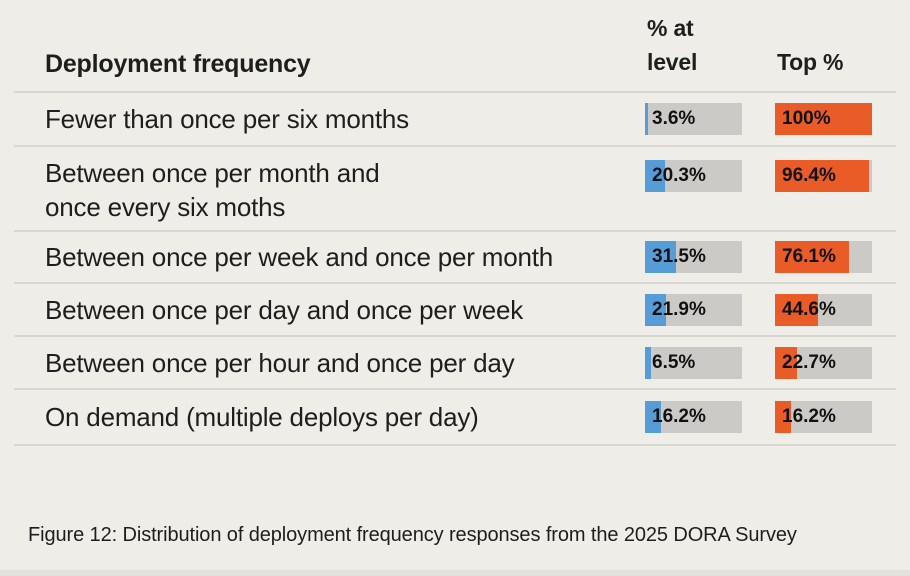 Image resolution: width=910 pixels, height=576 pixels. I want to click on at-level-bar: 3.6%, so click(693, 119).